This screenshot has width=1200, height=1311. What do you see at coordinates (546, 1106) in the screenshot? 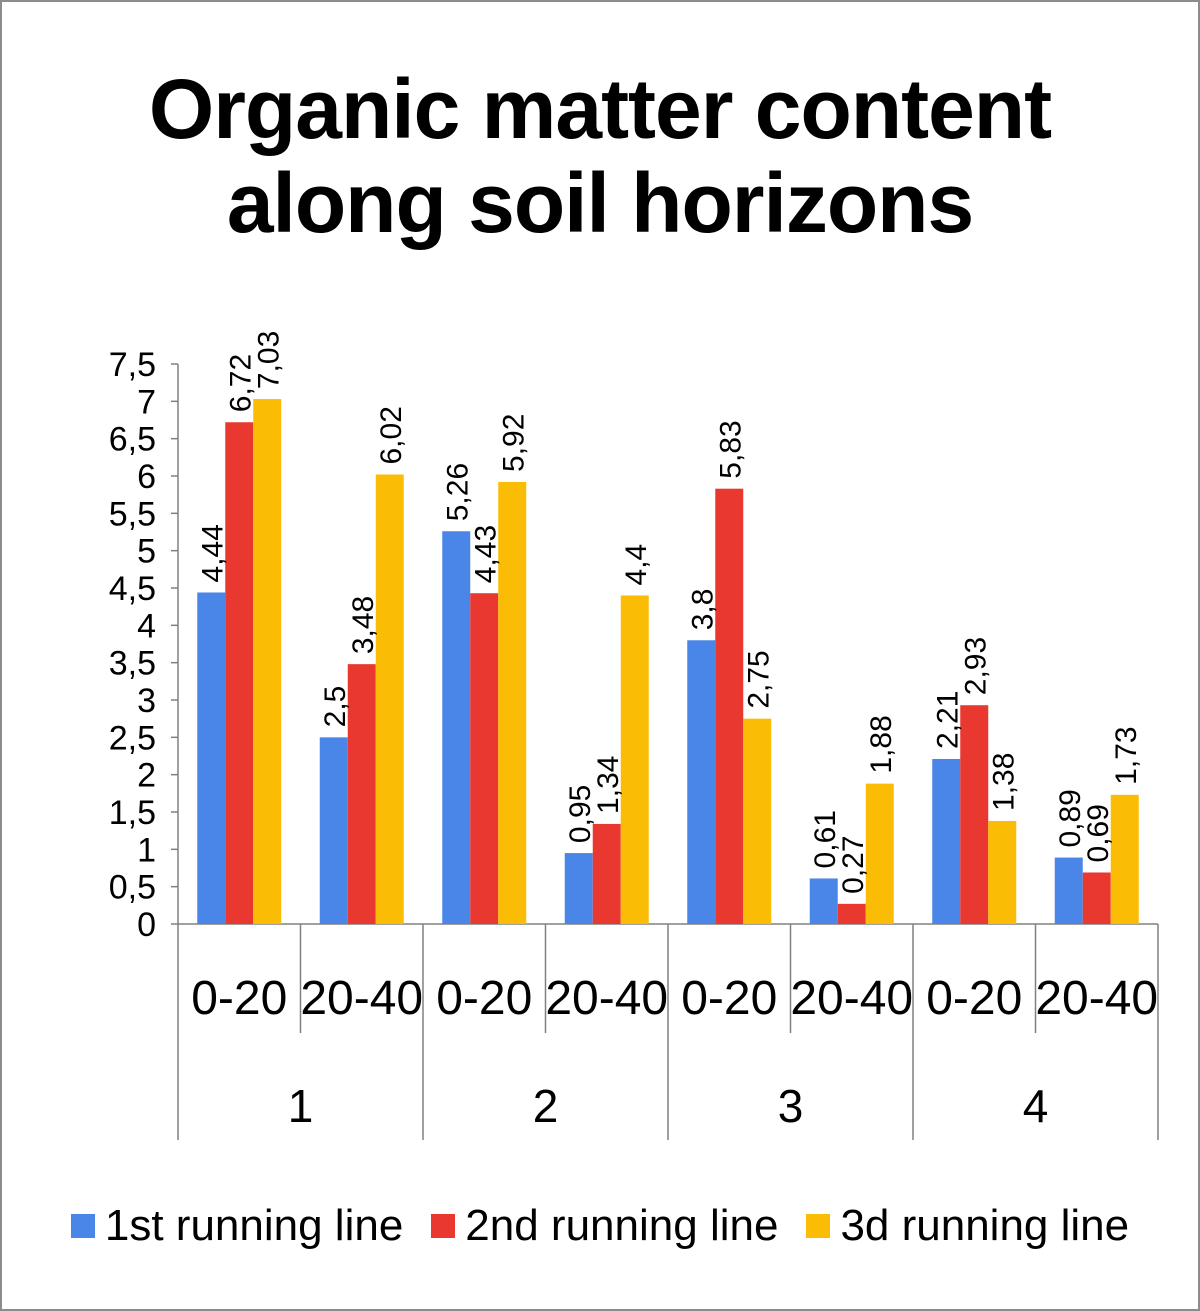
I see `x-group-label: 2` at bounding box center [546, 1106].